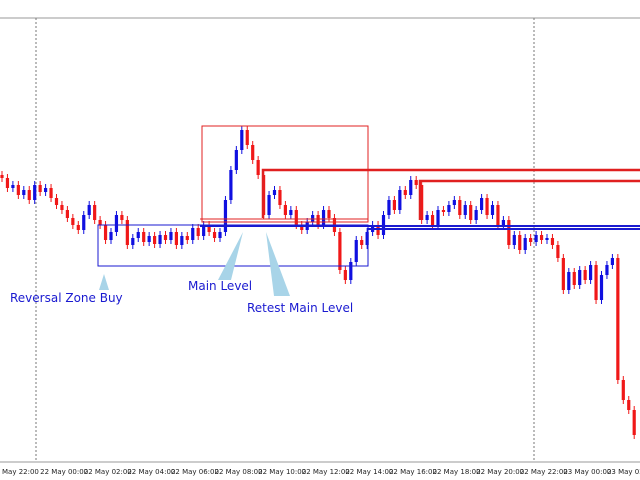 The width and height of the screenshot is (640, 480). What do you see at coordinates (587, 472) in the screenshot?
I see `x-tick-label: 23 May 00:00` at bounding box center [587, 472].